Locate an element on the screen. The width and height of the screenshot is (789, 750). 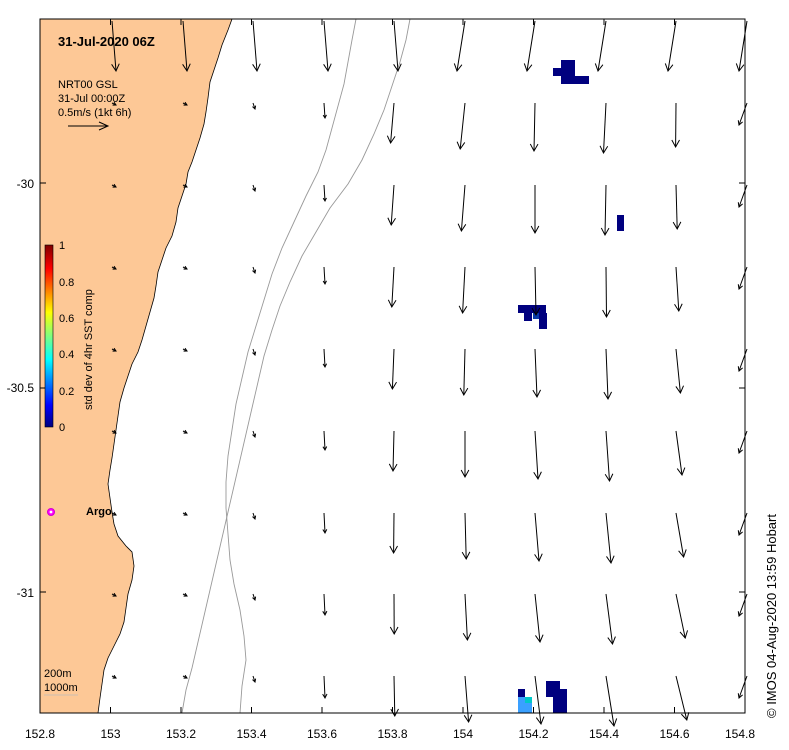
x-tick-label: 154.8 is located at coordinates (740, 734).